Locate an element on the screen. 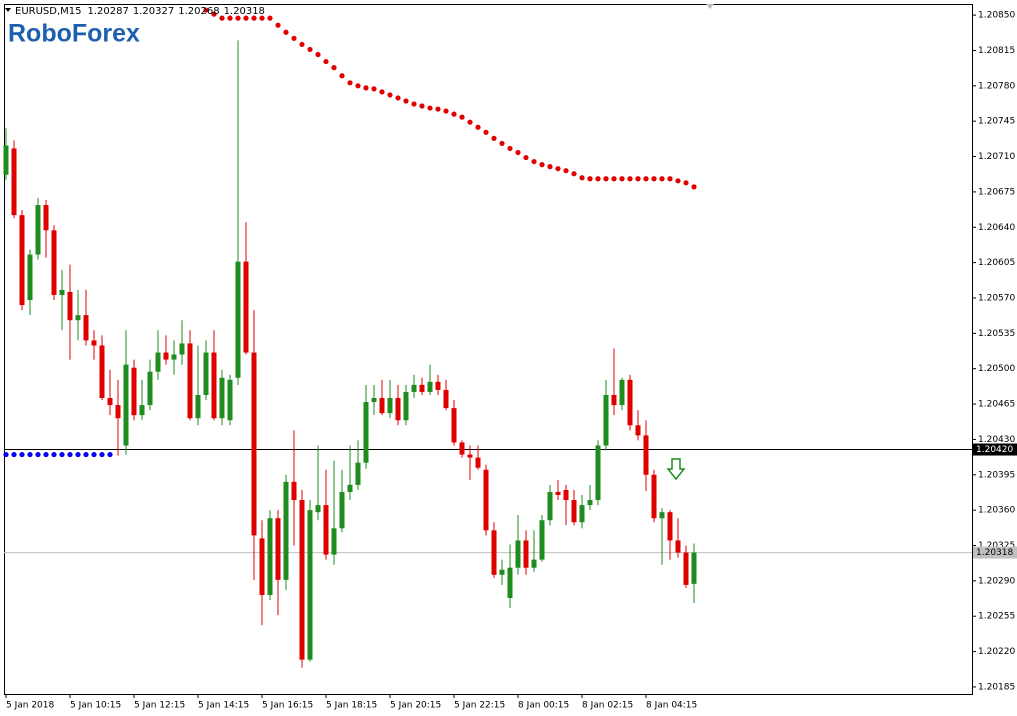 The width and height of the screenshot is (1017, 716). y-tick-label: 1.20325 is located at coordinates (996, 546).